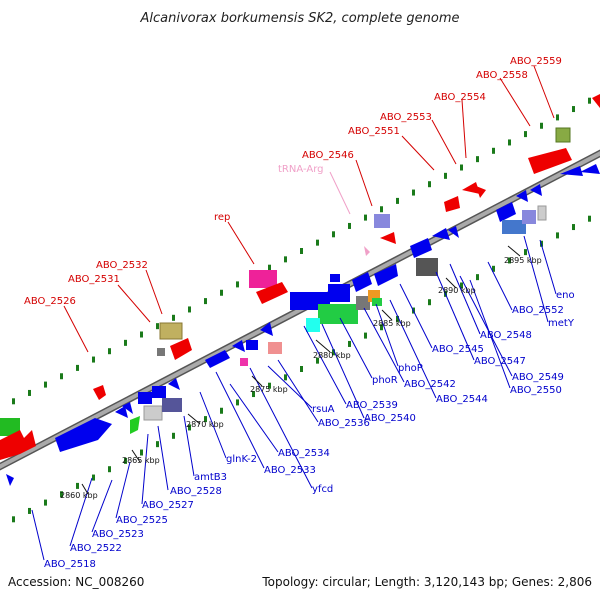  Describe the element at coordinates (500, 361) in the screenshot. I see `gene-label: ABO_2547` at that location.